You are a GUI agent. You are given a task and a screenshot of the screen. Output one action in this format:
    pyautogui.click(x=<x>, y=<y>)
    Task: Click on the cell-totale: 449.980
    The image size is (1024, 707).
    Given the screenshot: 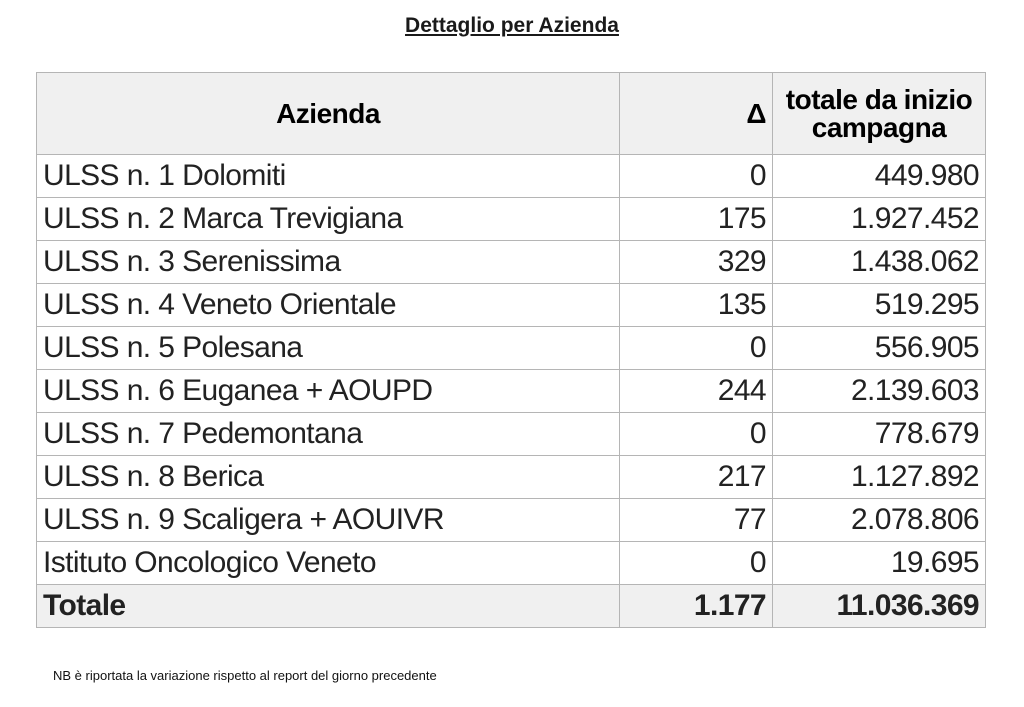 What is the action you would take?
    pyautogui.click(x=879, y=176)
    